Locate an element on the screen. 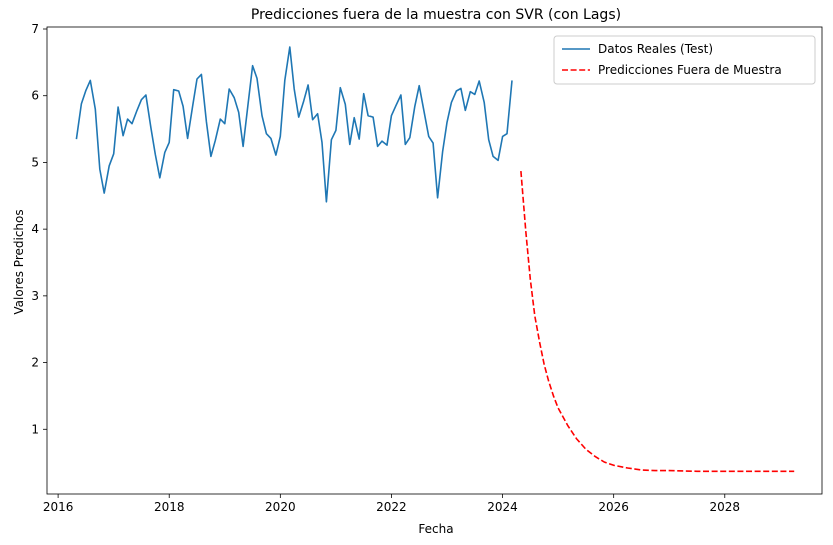 The image size is (833, 545). x-tick-label: 2028 is located at coordinates (725, 507).